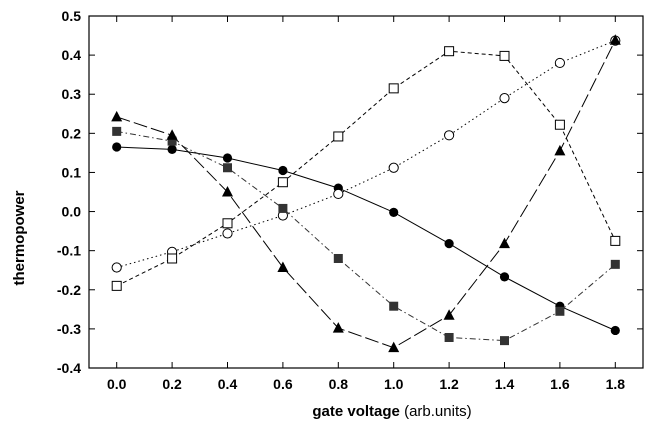  Describe the element at coordinates (560, 384) in the screenshot. I see `x-tick-label: 1.6` at that location.